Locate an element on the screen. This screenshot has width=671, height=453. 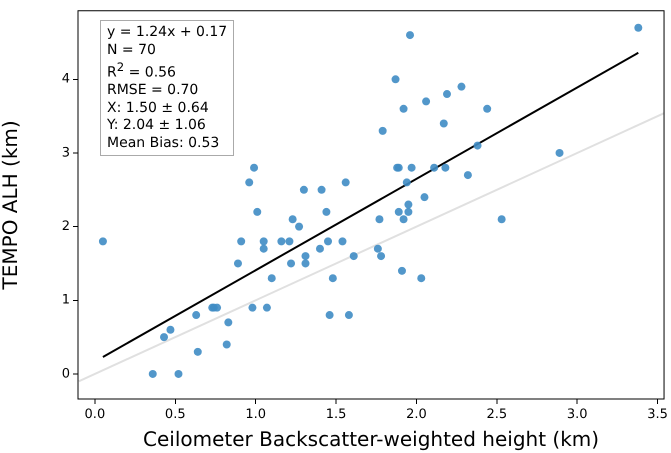
x-tick-label: 2.0 is located at coordinates (416, 414).